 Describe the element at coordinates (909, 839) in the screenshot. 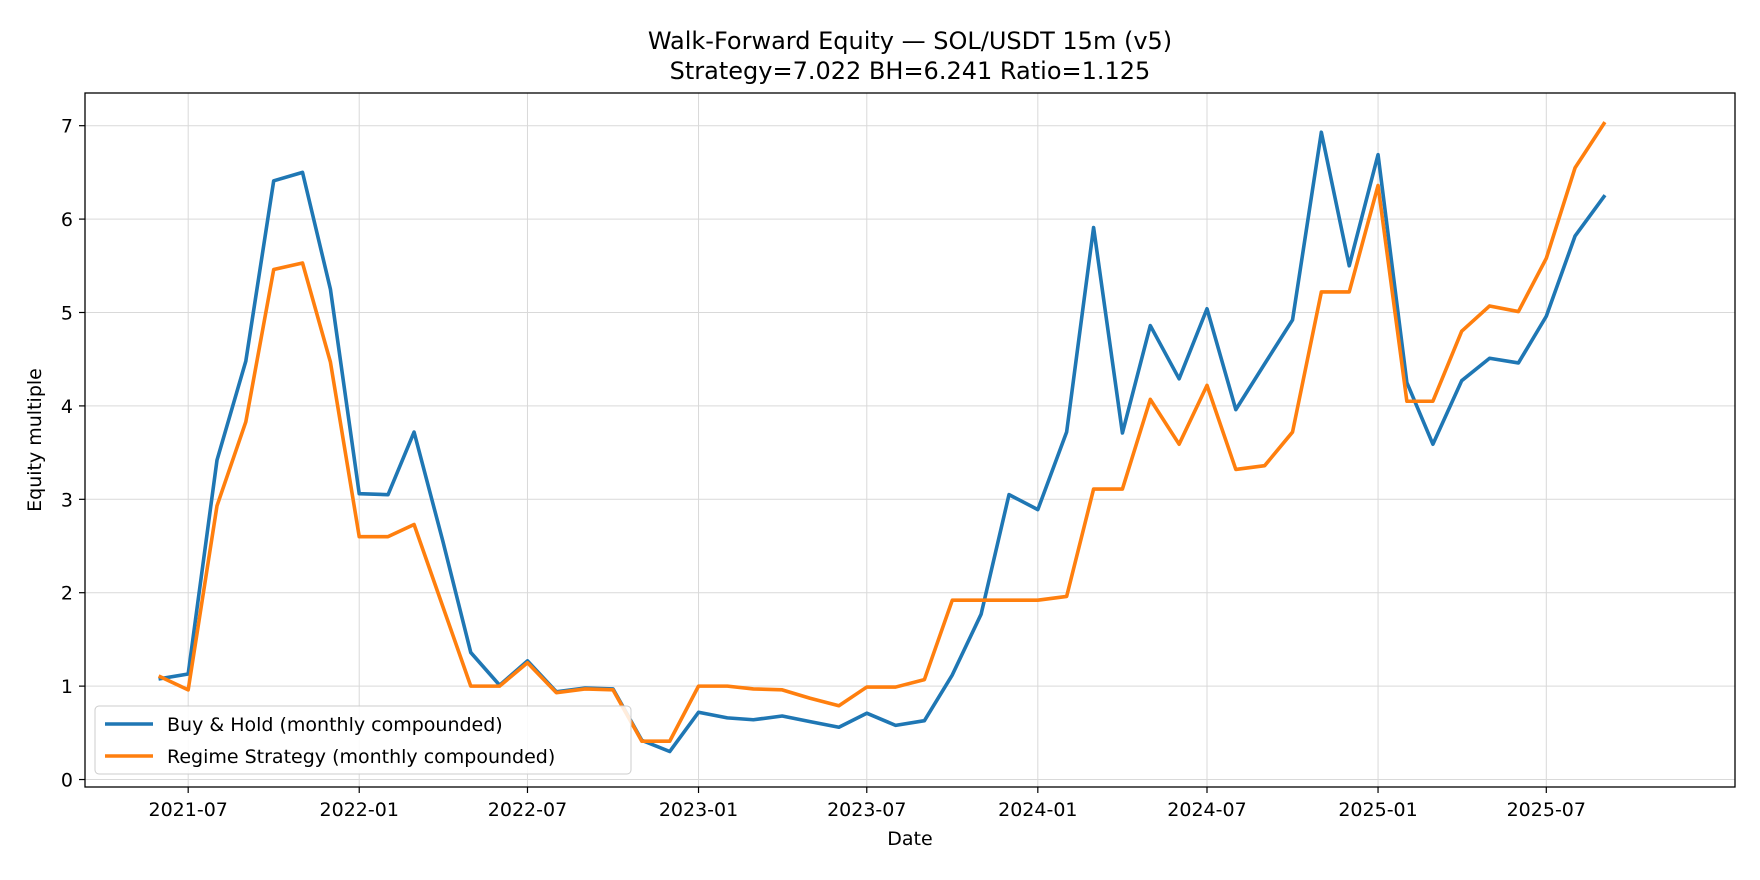

I see `x-axis-label: Date` at that location.